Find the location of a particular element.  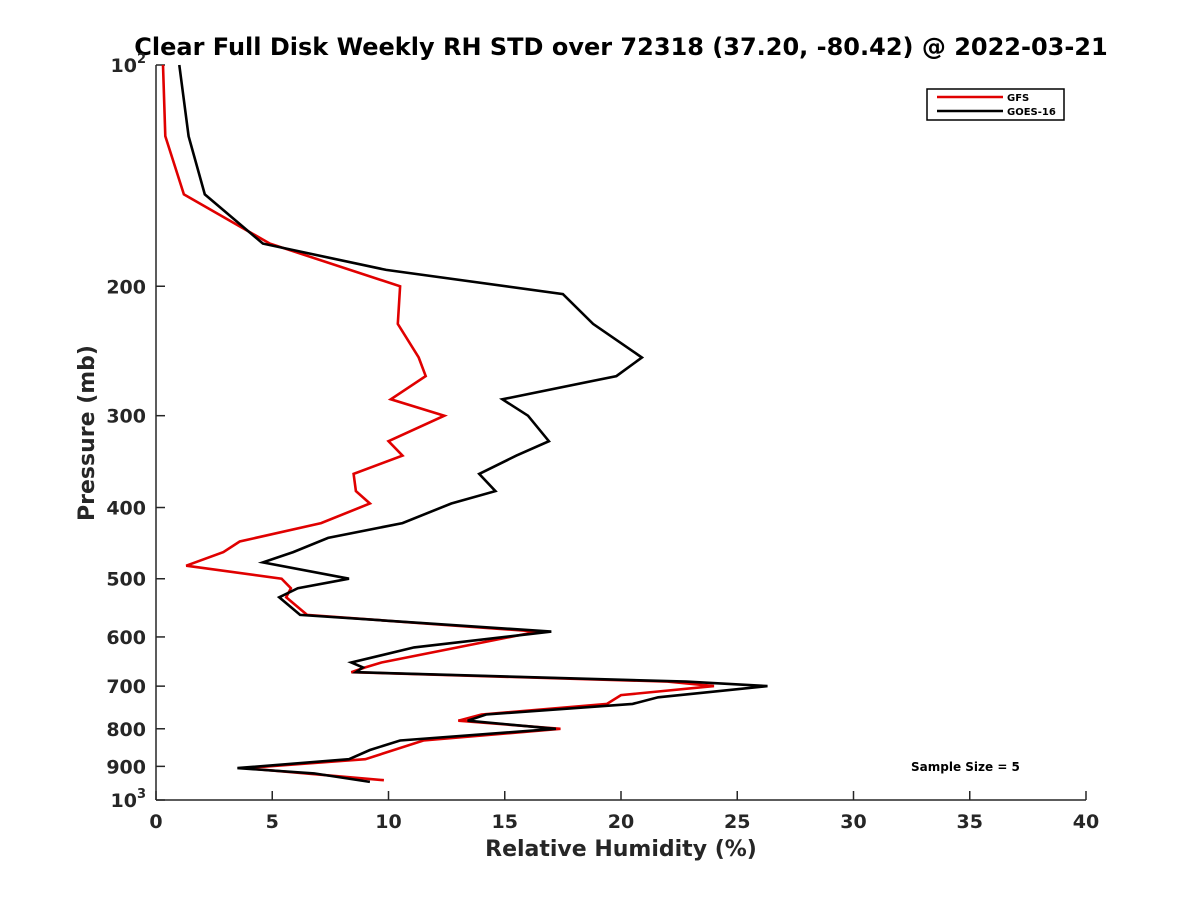

legend-label-gfs: GFS is located at coordinates (1018, 98).